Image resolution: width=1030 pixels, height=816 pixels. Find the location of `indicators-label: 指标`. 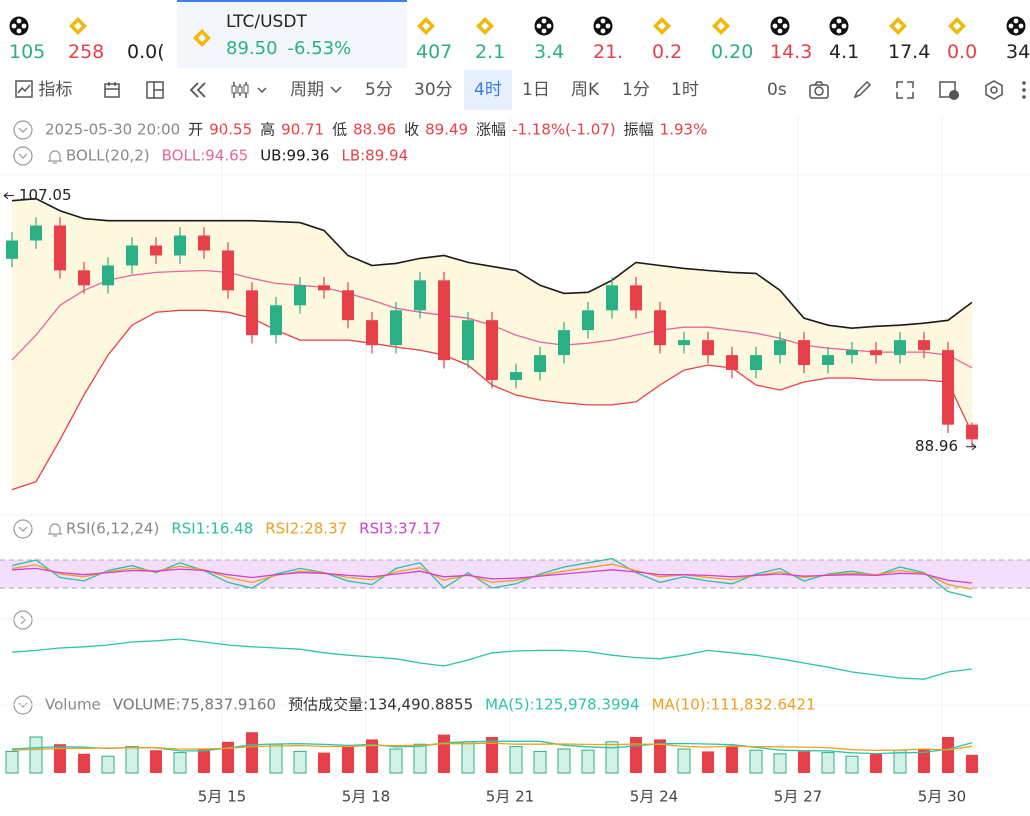

indicators-label: 指标 is located at coordinates (55, 90).